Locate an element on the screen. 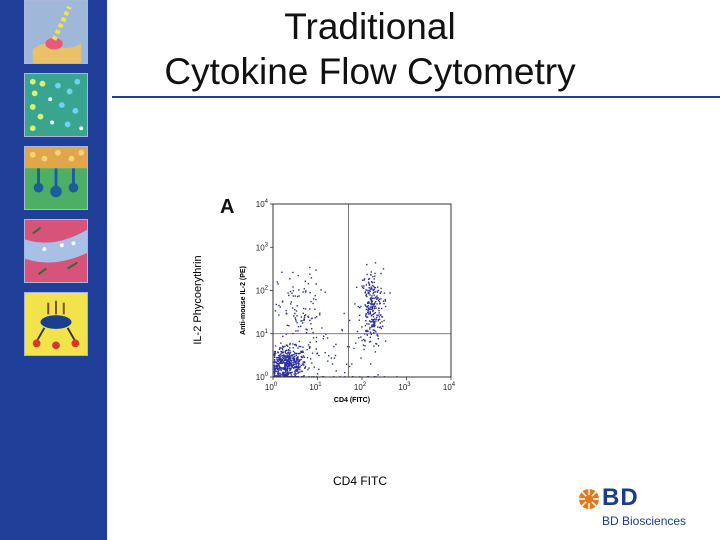  logo-wordmark: BD Biosciences is located at coordinates (644, 521).